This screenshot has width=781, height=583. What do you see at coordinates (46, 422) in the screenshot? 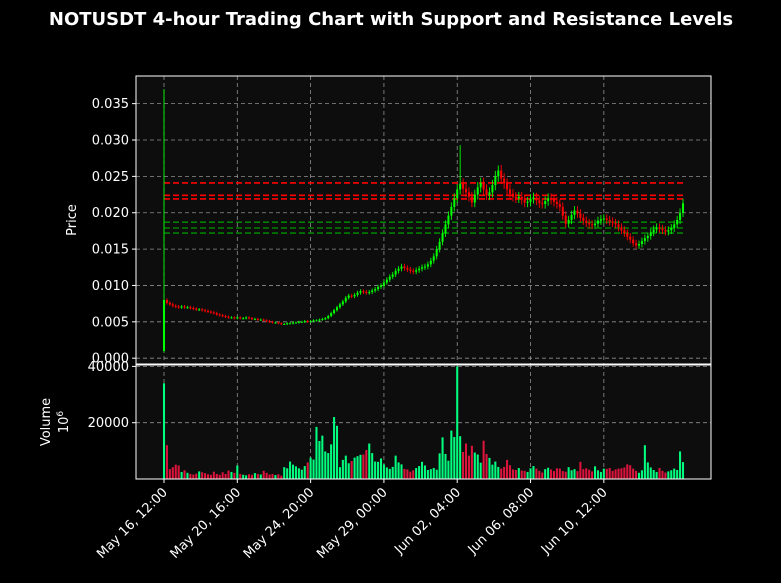
I see `volume-axis-label: Volume` at bounding box center [46, 422].